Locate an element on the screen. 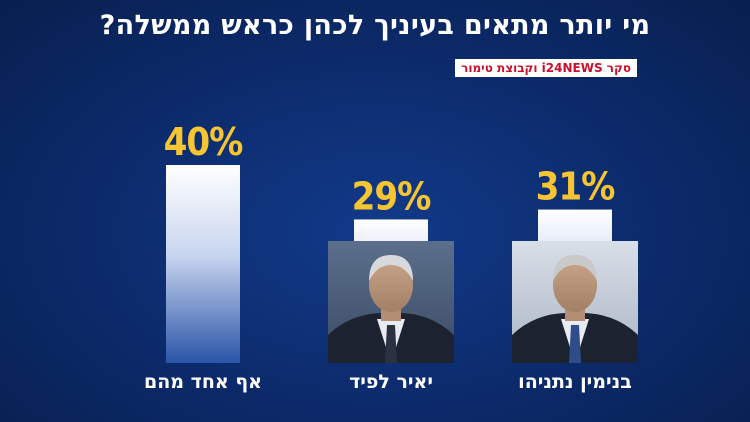 This screenshot has height=422, width=750. chart-title: מי יותר מתאים בעיניך לכהן כראש ממשלה? is located at coordinates (375, 25).